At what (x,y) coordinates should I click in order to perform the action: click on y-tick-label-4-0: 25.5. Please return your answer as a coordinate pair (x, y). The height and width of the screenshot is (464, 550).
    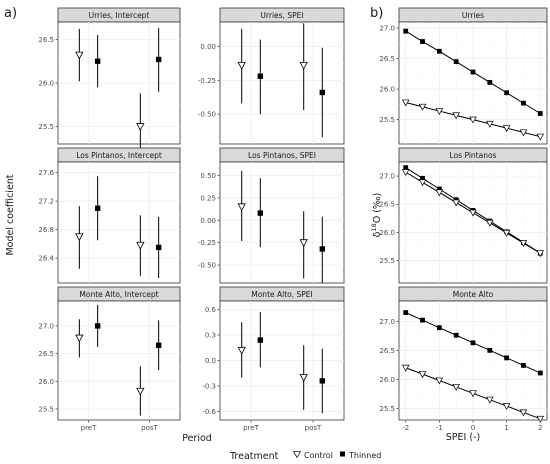
    Looking at the image, I should click on (46, 409).